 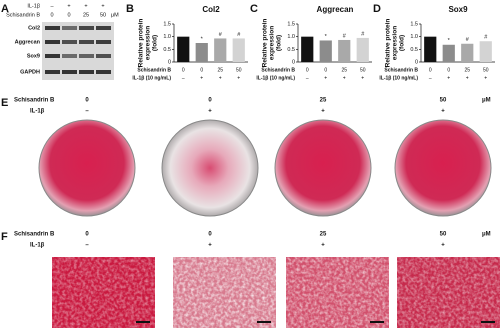 I want to click on y-tick-label: 0.5, so click(x=414, y=50).